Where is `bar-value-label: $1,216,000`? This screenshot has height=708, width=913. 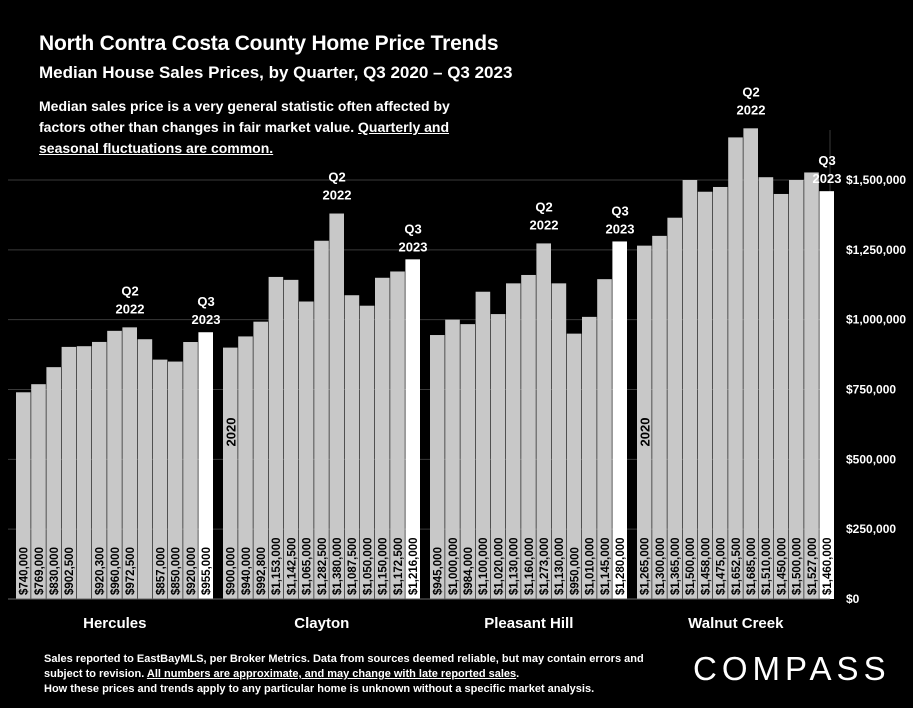
bar-value-label: $1,216,000 is located at coordinates (414, 566).